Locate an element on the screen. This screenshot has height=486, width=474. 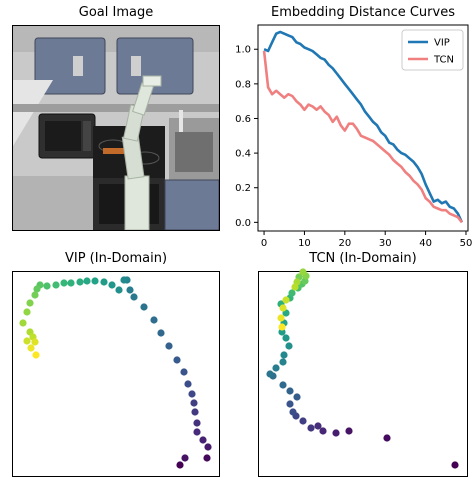
goal-image-title: Goal Image is located at coordinates (116, 12).